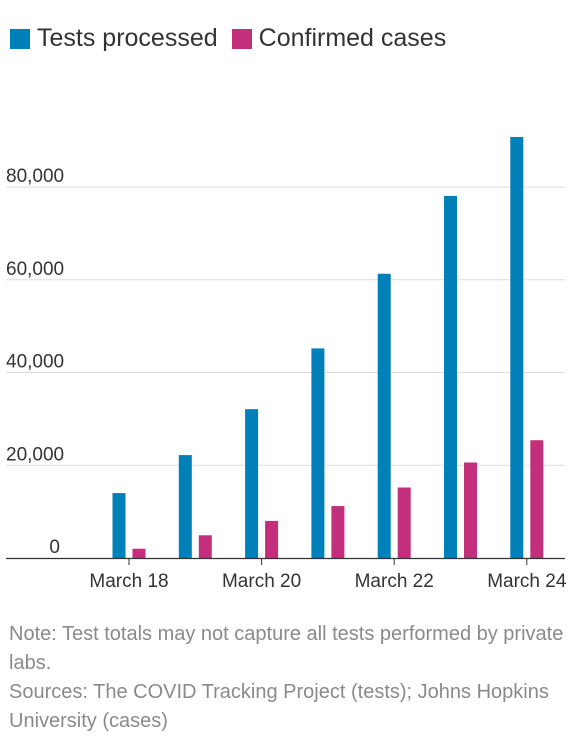  I want to click on chart-legend: Tests processed Confirmed cases, so click(235, 38).